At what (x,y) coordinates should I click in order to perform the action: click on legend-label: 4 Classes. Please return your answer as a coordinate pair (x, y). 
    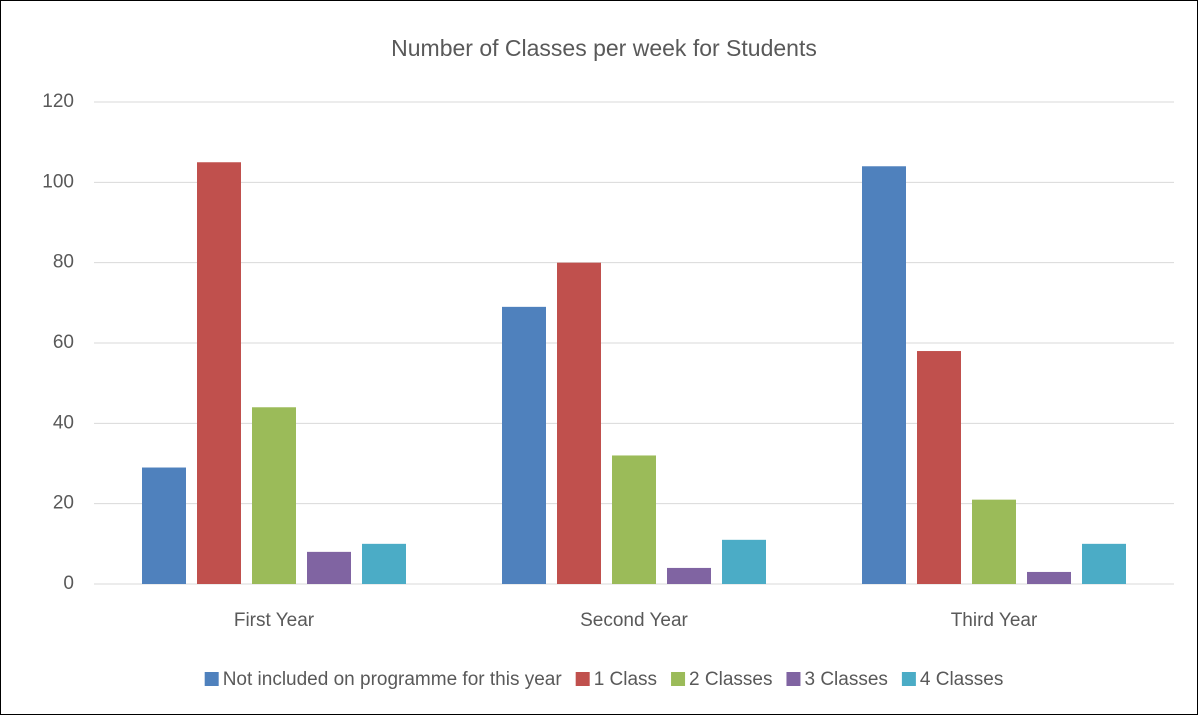
    Looking at the image, I should click on (961, 679).